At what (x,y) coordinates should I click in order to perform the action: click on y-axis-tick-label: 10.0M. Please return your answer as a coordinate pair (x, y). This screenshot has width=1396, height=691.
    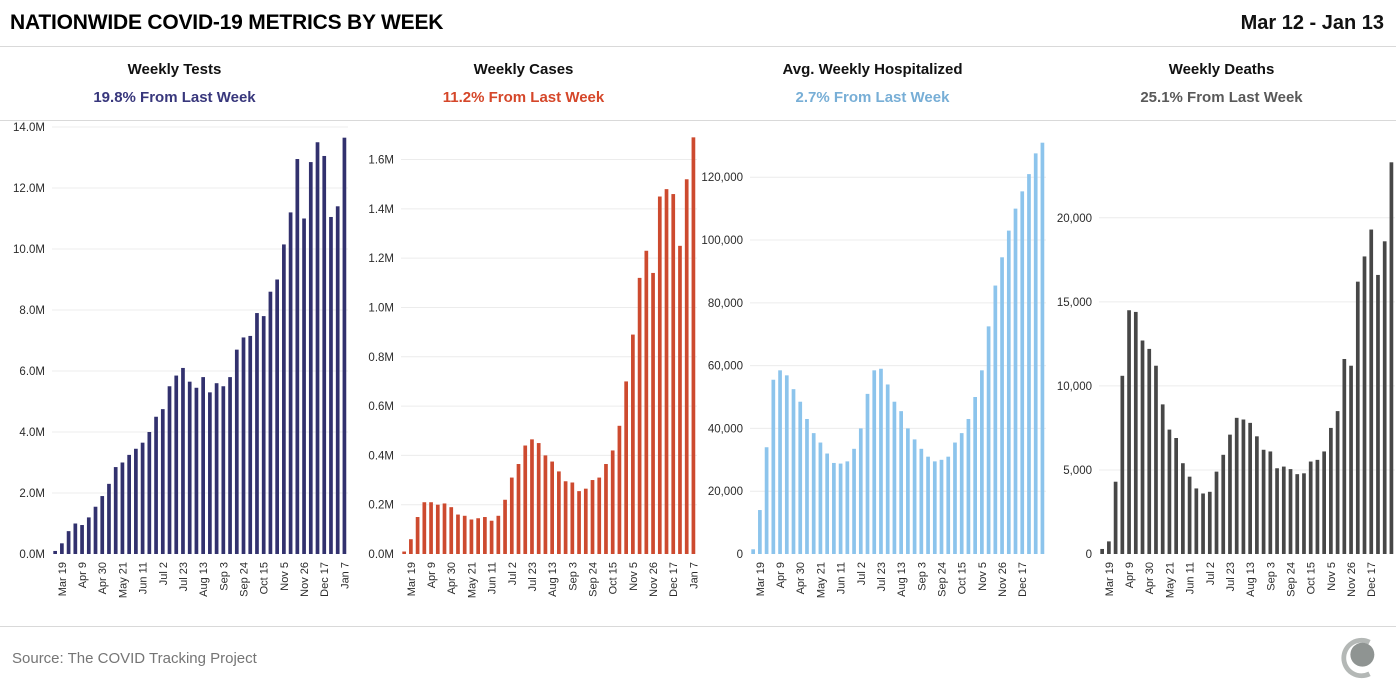
    Looking at the image, I should click on (29, 250).